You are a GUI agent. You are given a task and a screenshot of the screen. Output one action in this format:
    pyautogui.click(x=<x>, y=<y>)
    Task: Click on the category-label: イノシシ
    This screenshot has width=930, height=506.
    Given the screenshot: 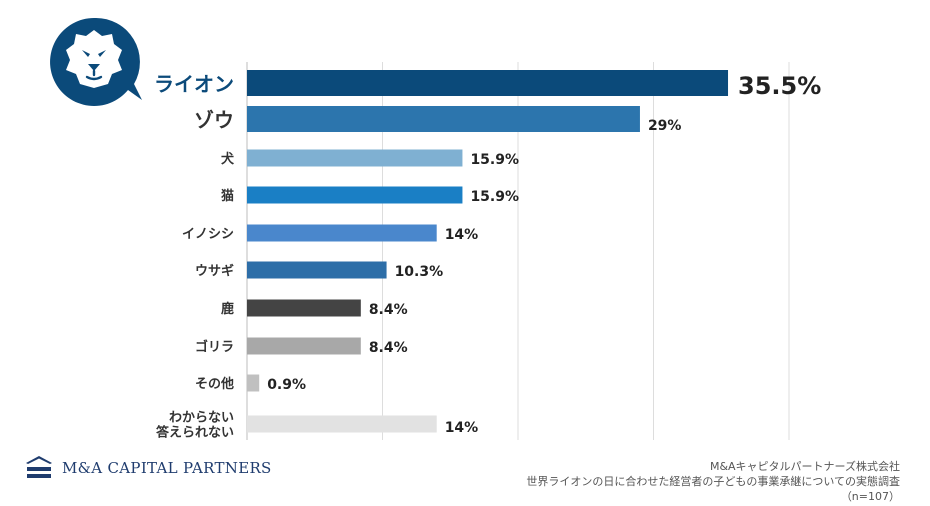 What is the action you would take?
    pyautogui.click(x=208, y=234)
    